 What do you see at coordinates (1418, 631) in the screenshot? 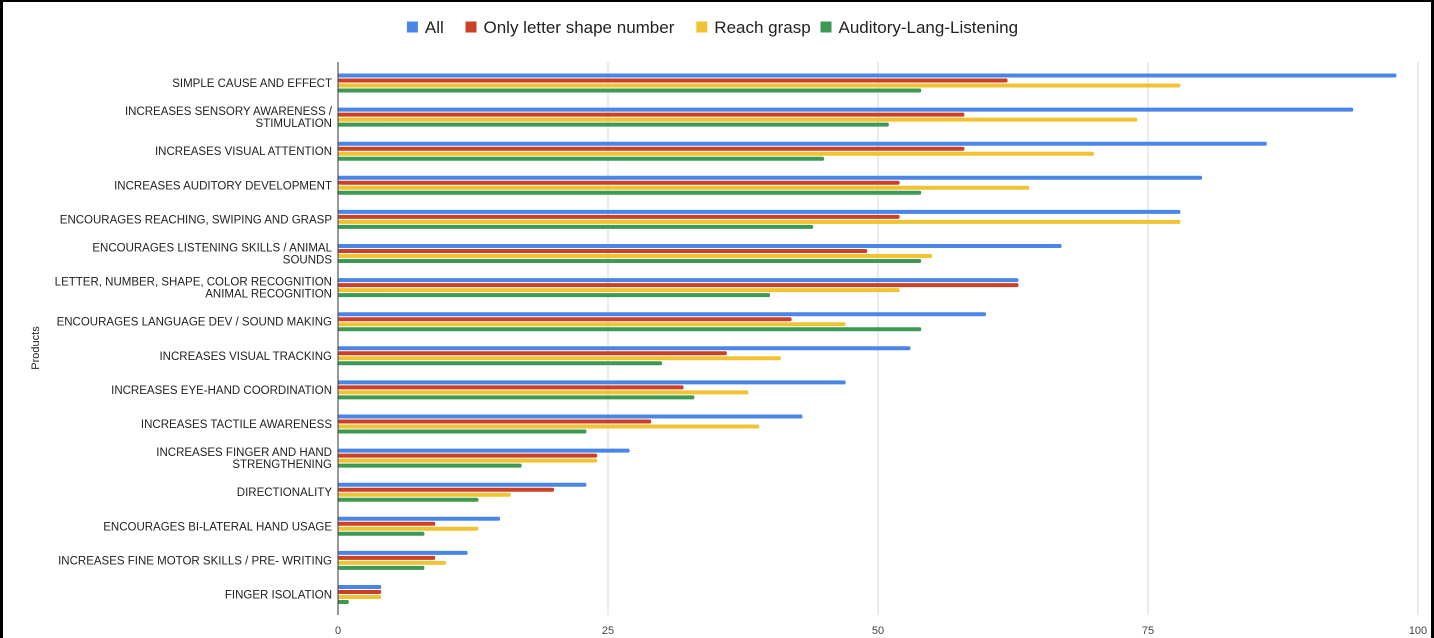
I see `x-tick-label-100: 100` at bounding box center [1418, 631].